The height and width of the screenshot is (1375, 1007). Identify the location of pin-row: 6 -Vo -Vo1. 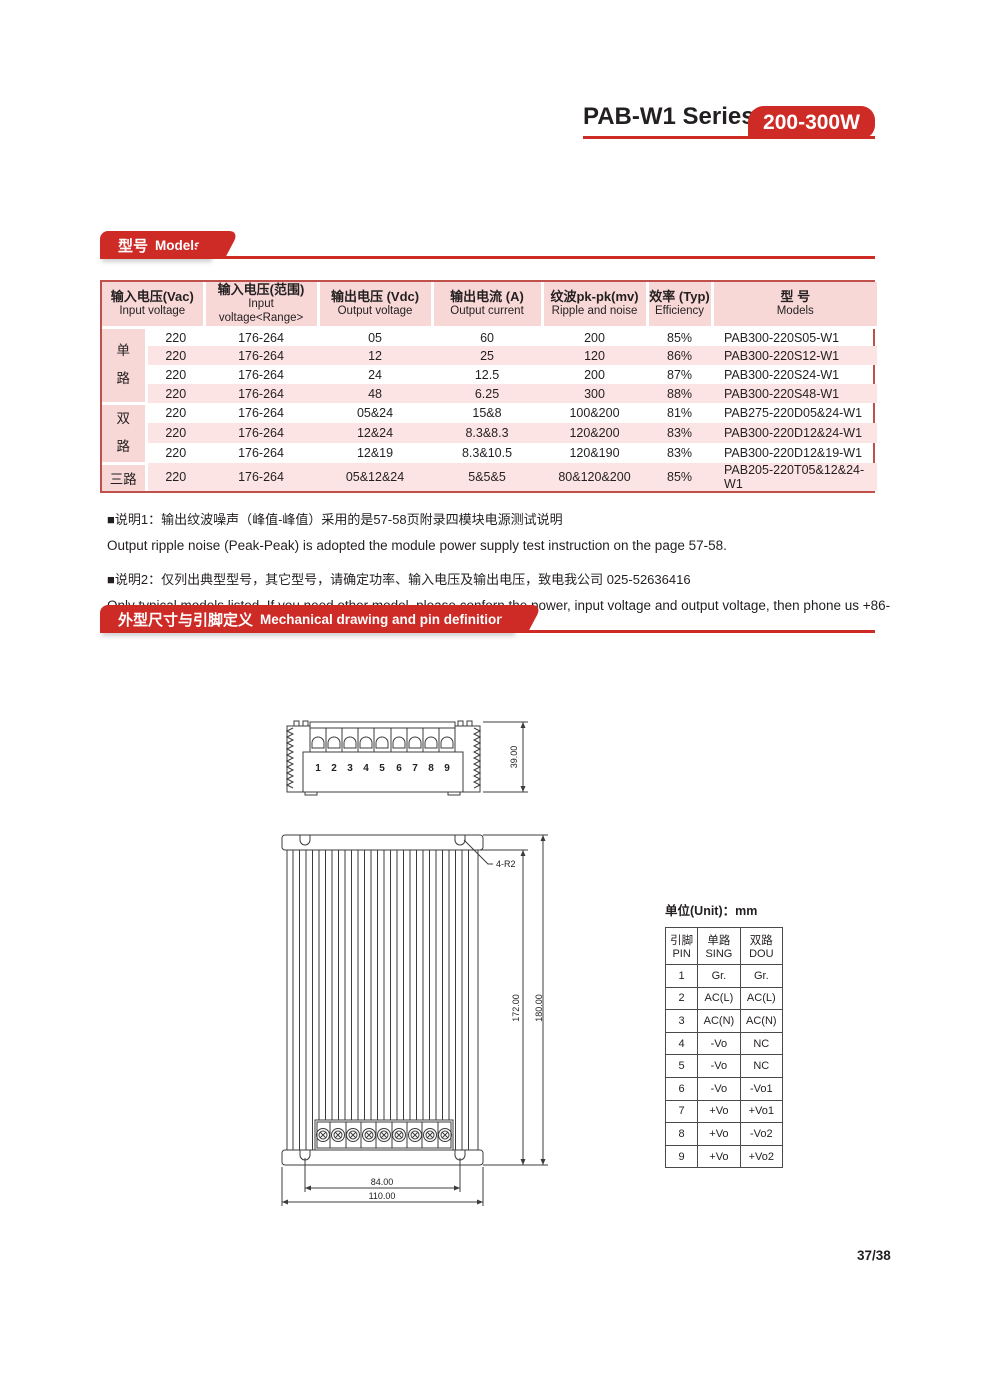
(724, 1088).